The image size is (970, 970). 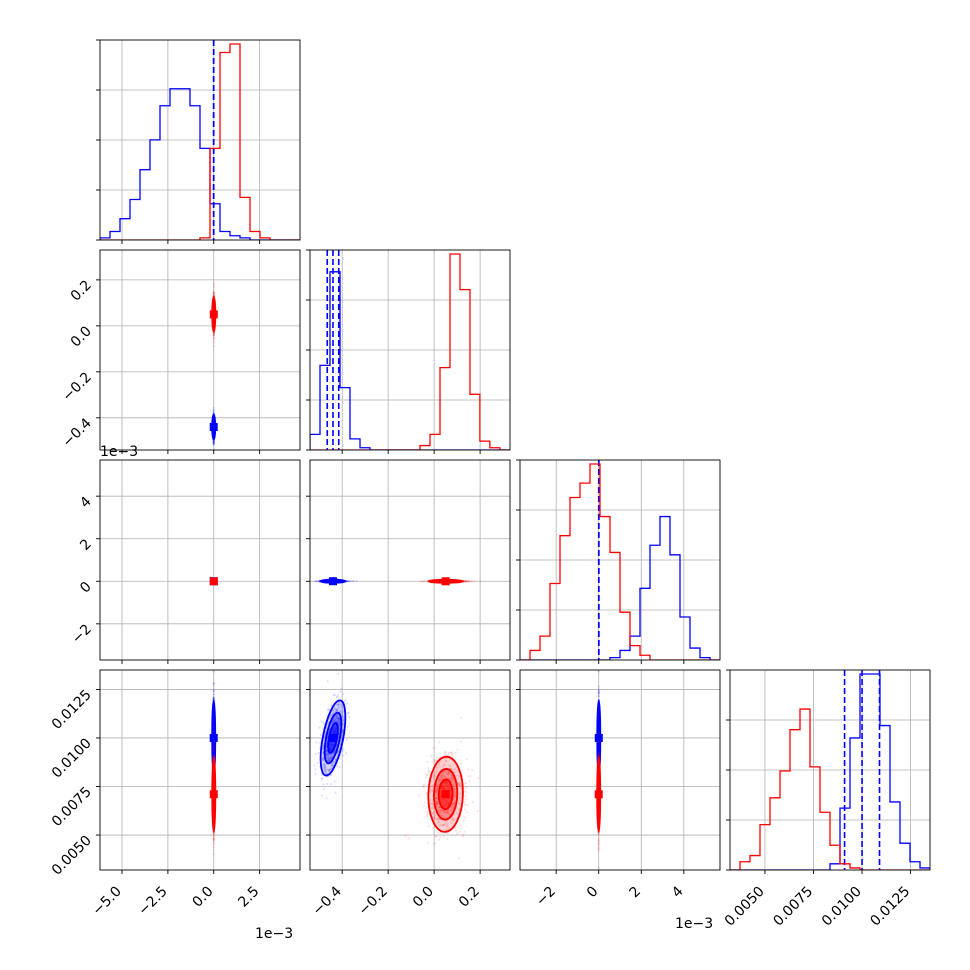 I want to click on y-tick-label: −2, so click(x=82, y=634).